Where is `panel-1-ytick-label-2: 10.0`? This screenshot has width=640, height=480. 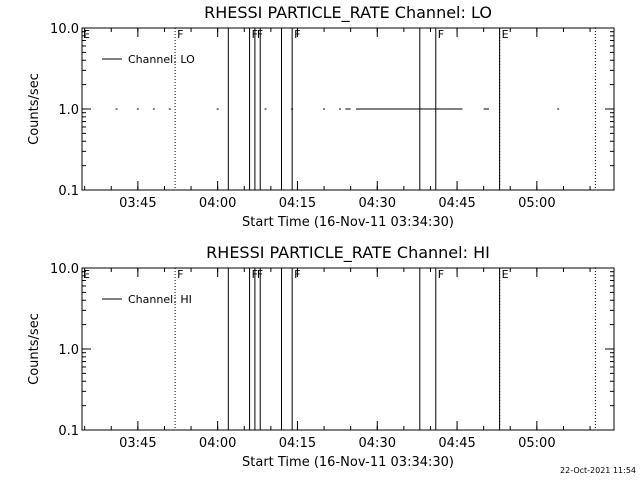 panel-1-ytick-label-2: 10.0 is located at coordinates (64, 269).